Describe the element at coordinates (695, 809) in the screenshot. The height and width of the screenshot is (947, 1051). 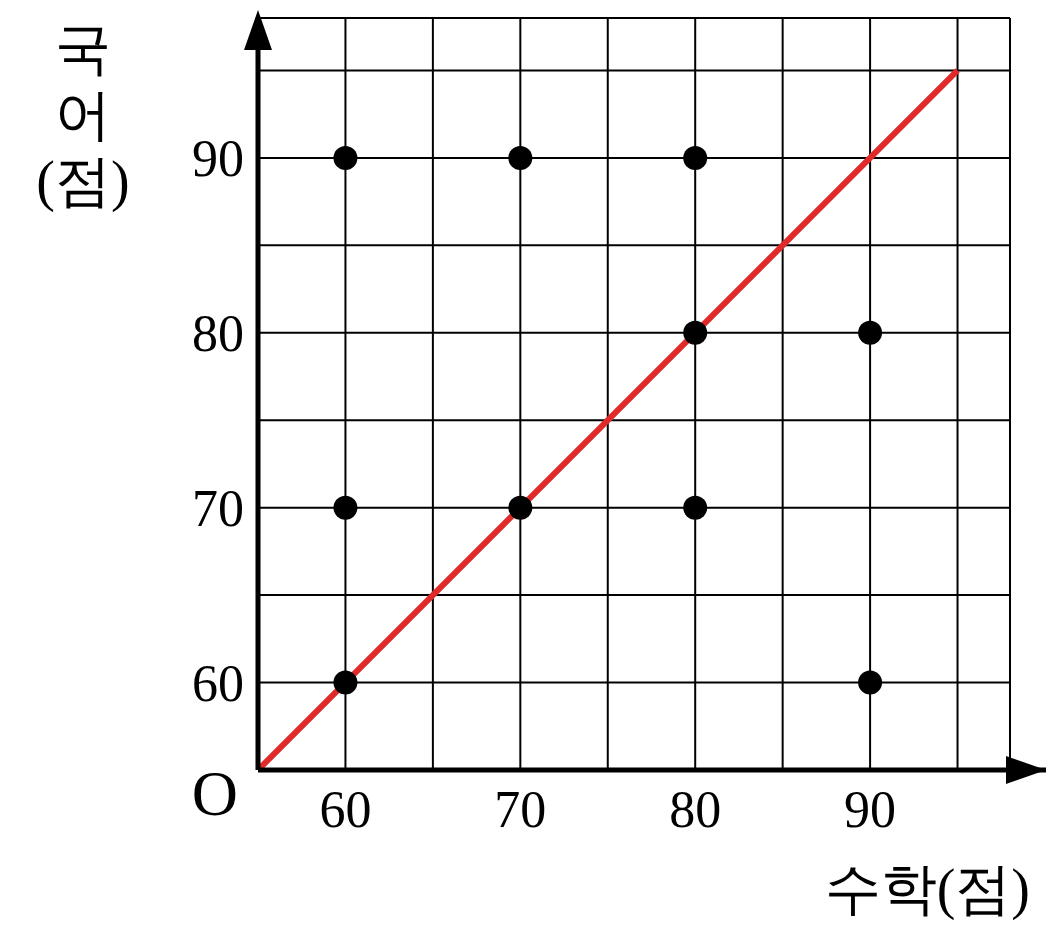
I see `x-tick-label: 80` at that location.